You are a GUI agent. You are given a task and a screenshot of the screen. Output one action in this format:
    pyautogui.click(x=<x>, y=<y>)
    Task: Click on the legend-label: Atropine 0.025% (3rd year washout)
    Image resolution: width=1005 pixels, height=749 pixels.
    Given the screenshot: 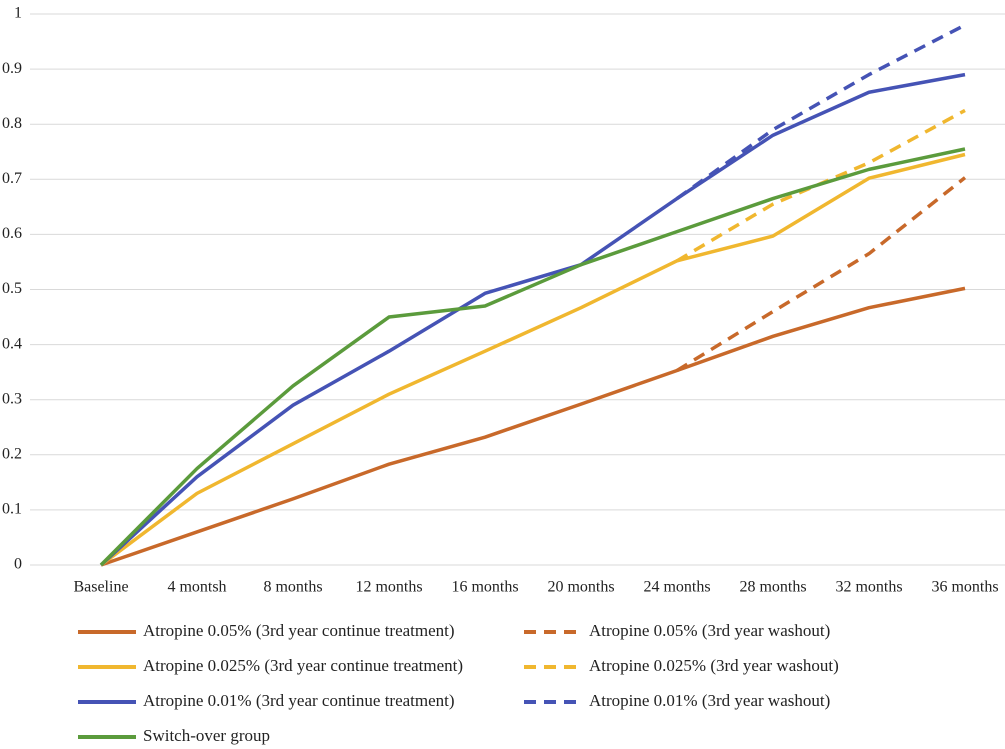 What is the action you would take?
    pyautogui.click(x=714, y=665)
    